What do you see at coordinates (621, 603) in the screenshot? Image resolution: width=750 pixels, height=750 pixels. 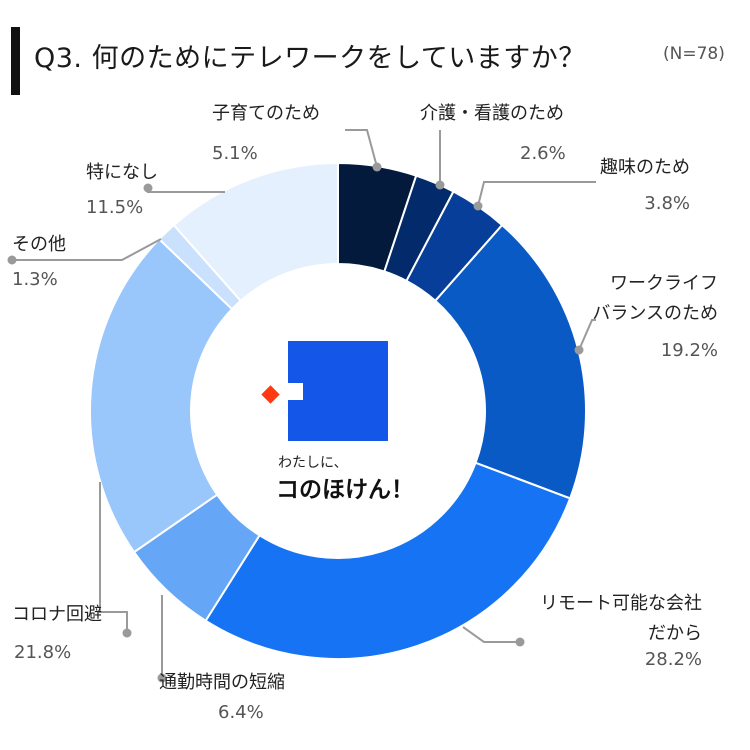 I see `slice-label-4-line-0: リモート可能な会社` at bounding box center [621, 603].